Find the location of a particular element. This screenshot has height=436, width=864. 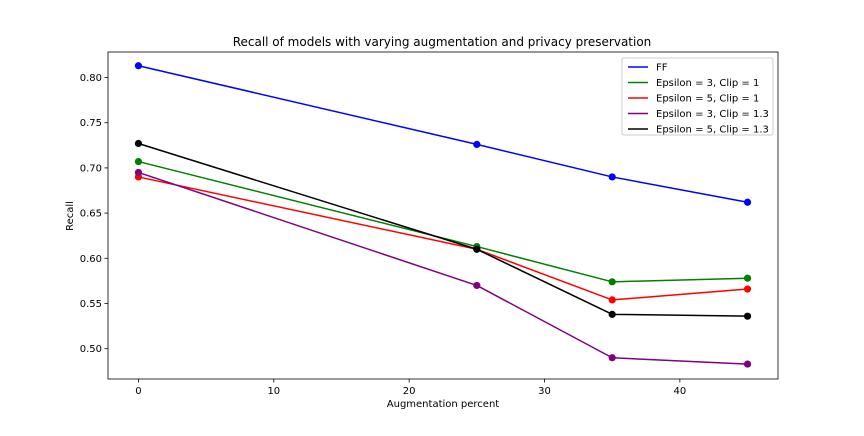

y-tick-label: 0.80 is located at coordinates (91, 78).